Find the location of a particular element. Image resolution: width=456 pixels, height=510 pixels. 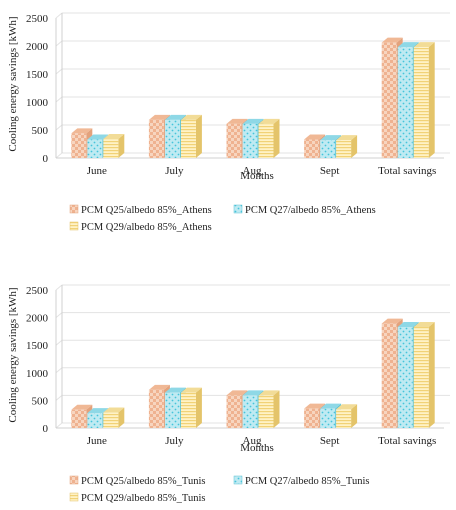

legend-item: PCM Q25/albedo 85%_Tunis is located at coordinates (137, 481).